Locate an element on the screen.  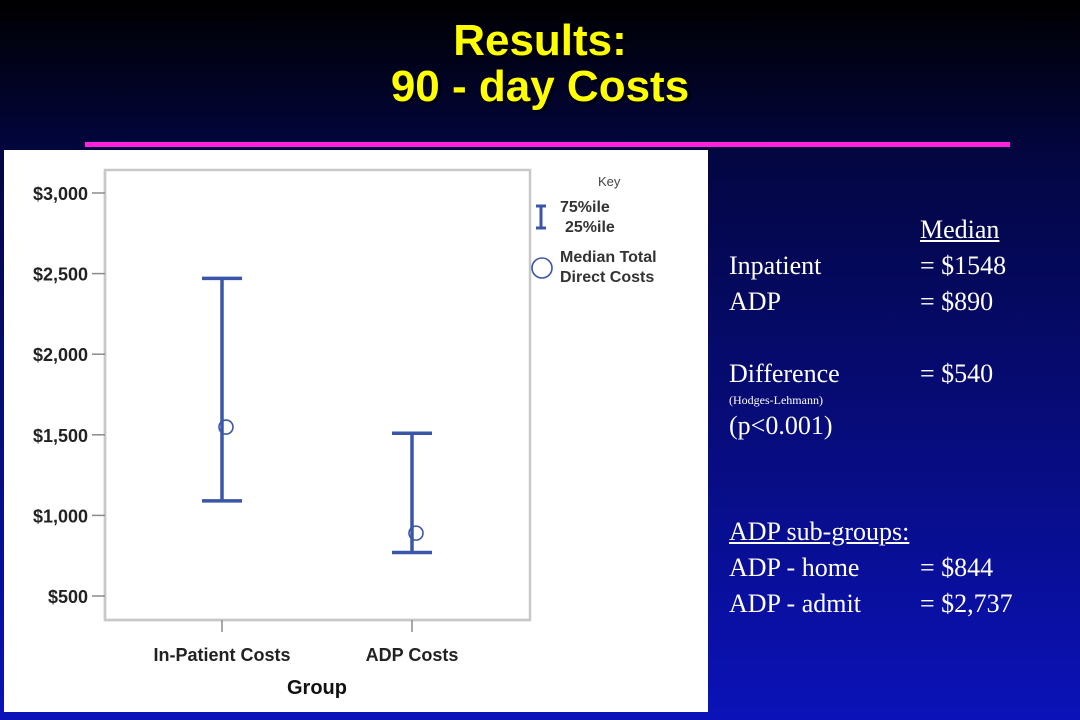
legend-p75-label: 75%ile is located at coordinates (585, 207).